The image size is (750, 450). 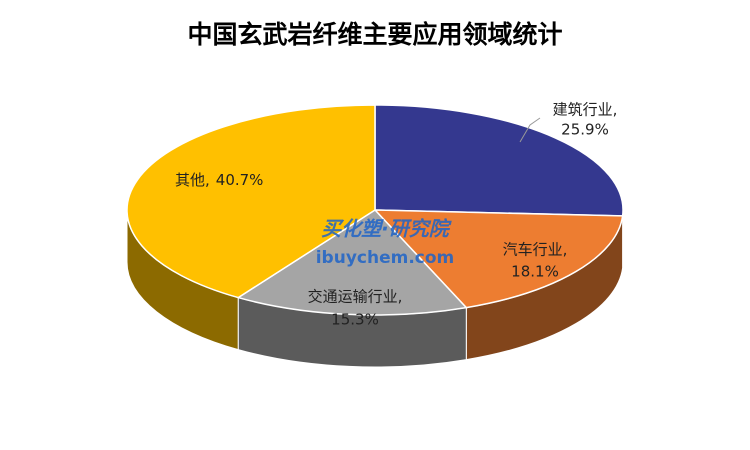 What do you see at coordinates (387, 229) in the screenshot?
I see `watermark: 买化塑·研究院` at bounding box center [387, 229].